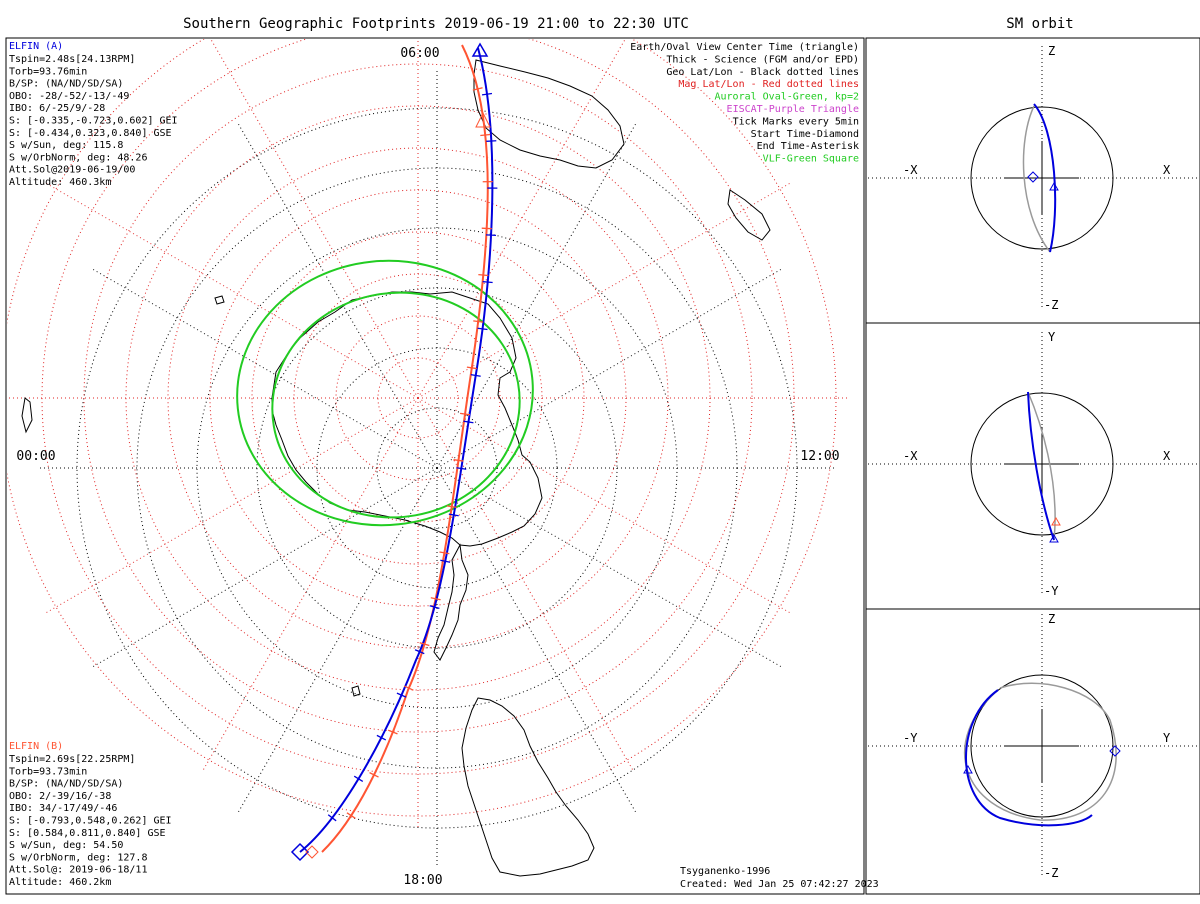 The image size is (1200, 904). Describe the element at coordinates (35, 456) in the screenshot. I see `mlt-label-left: 00:00` at that location.